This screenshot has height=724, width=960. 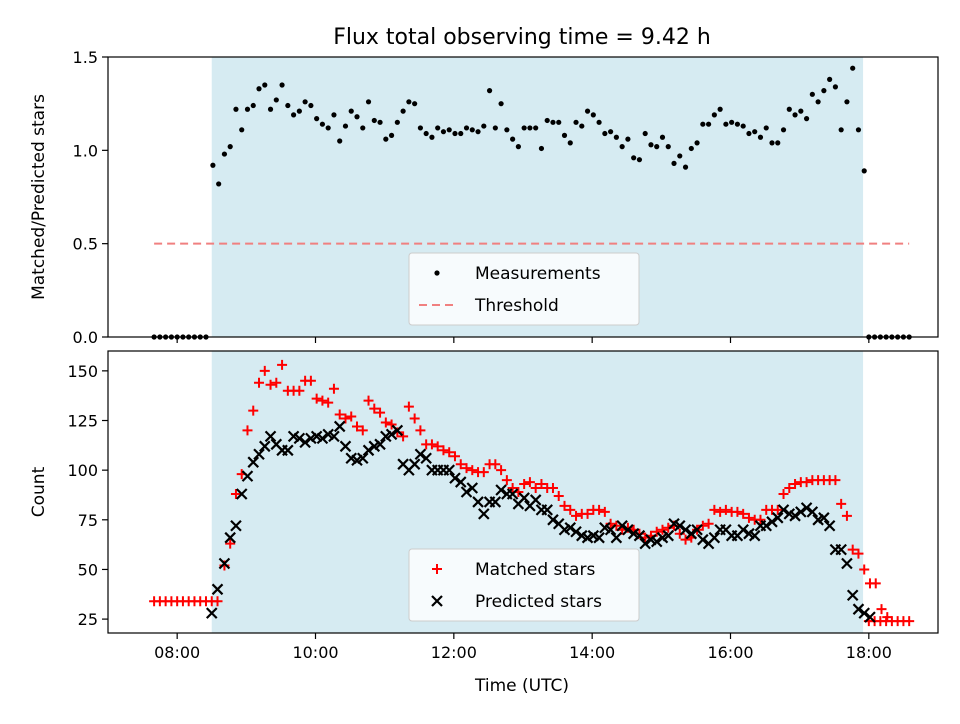 What do you see at coordinates (516, 306) in the screenshot?
I see `legend-label: Threshold` at bounding box center [516, 306].